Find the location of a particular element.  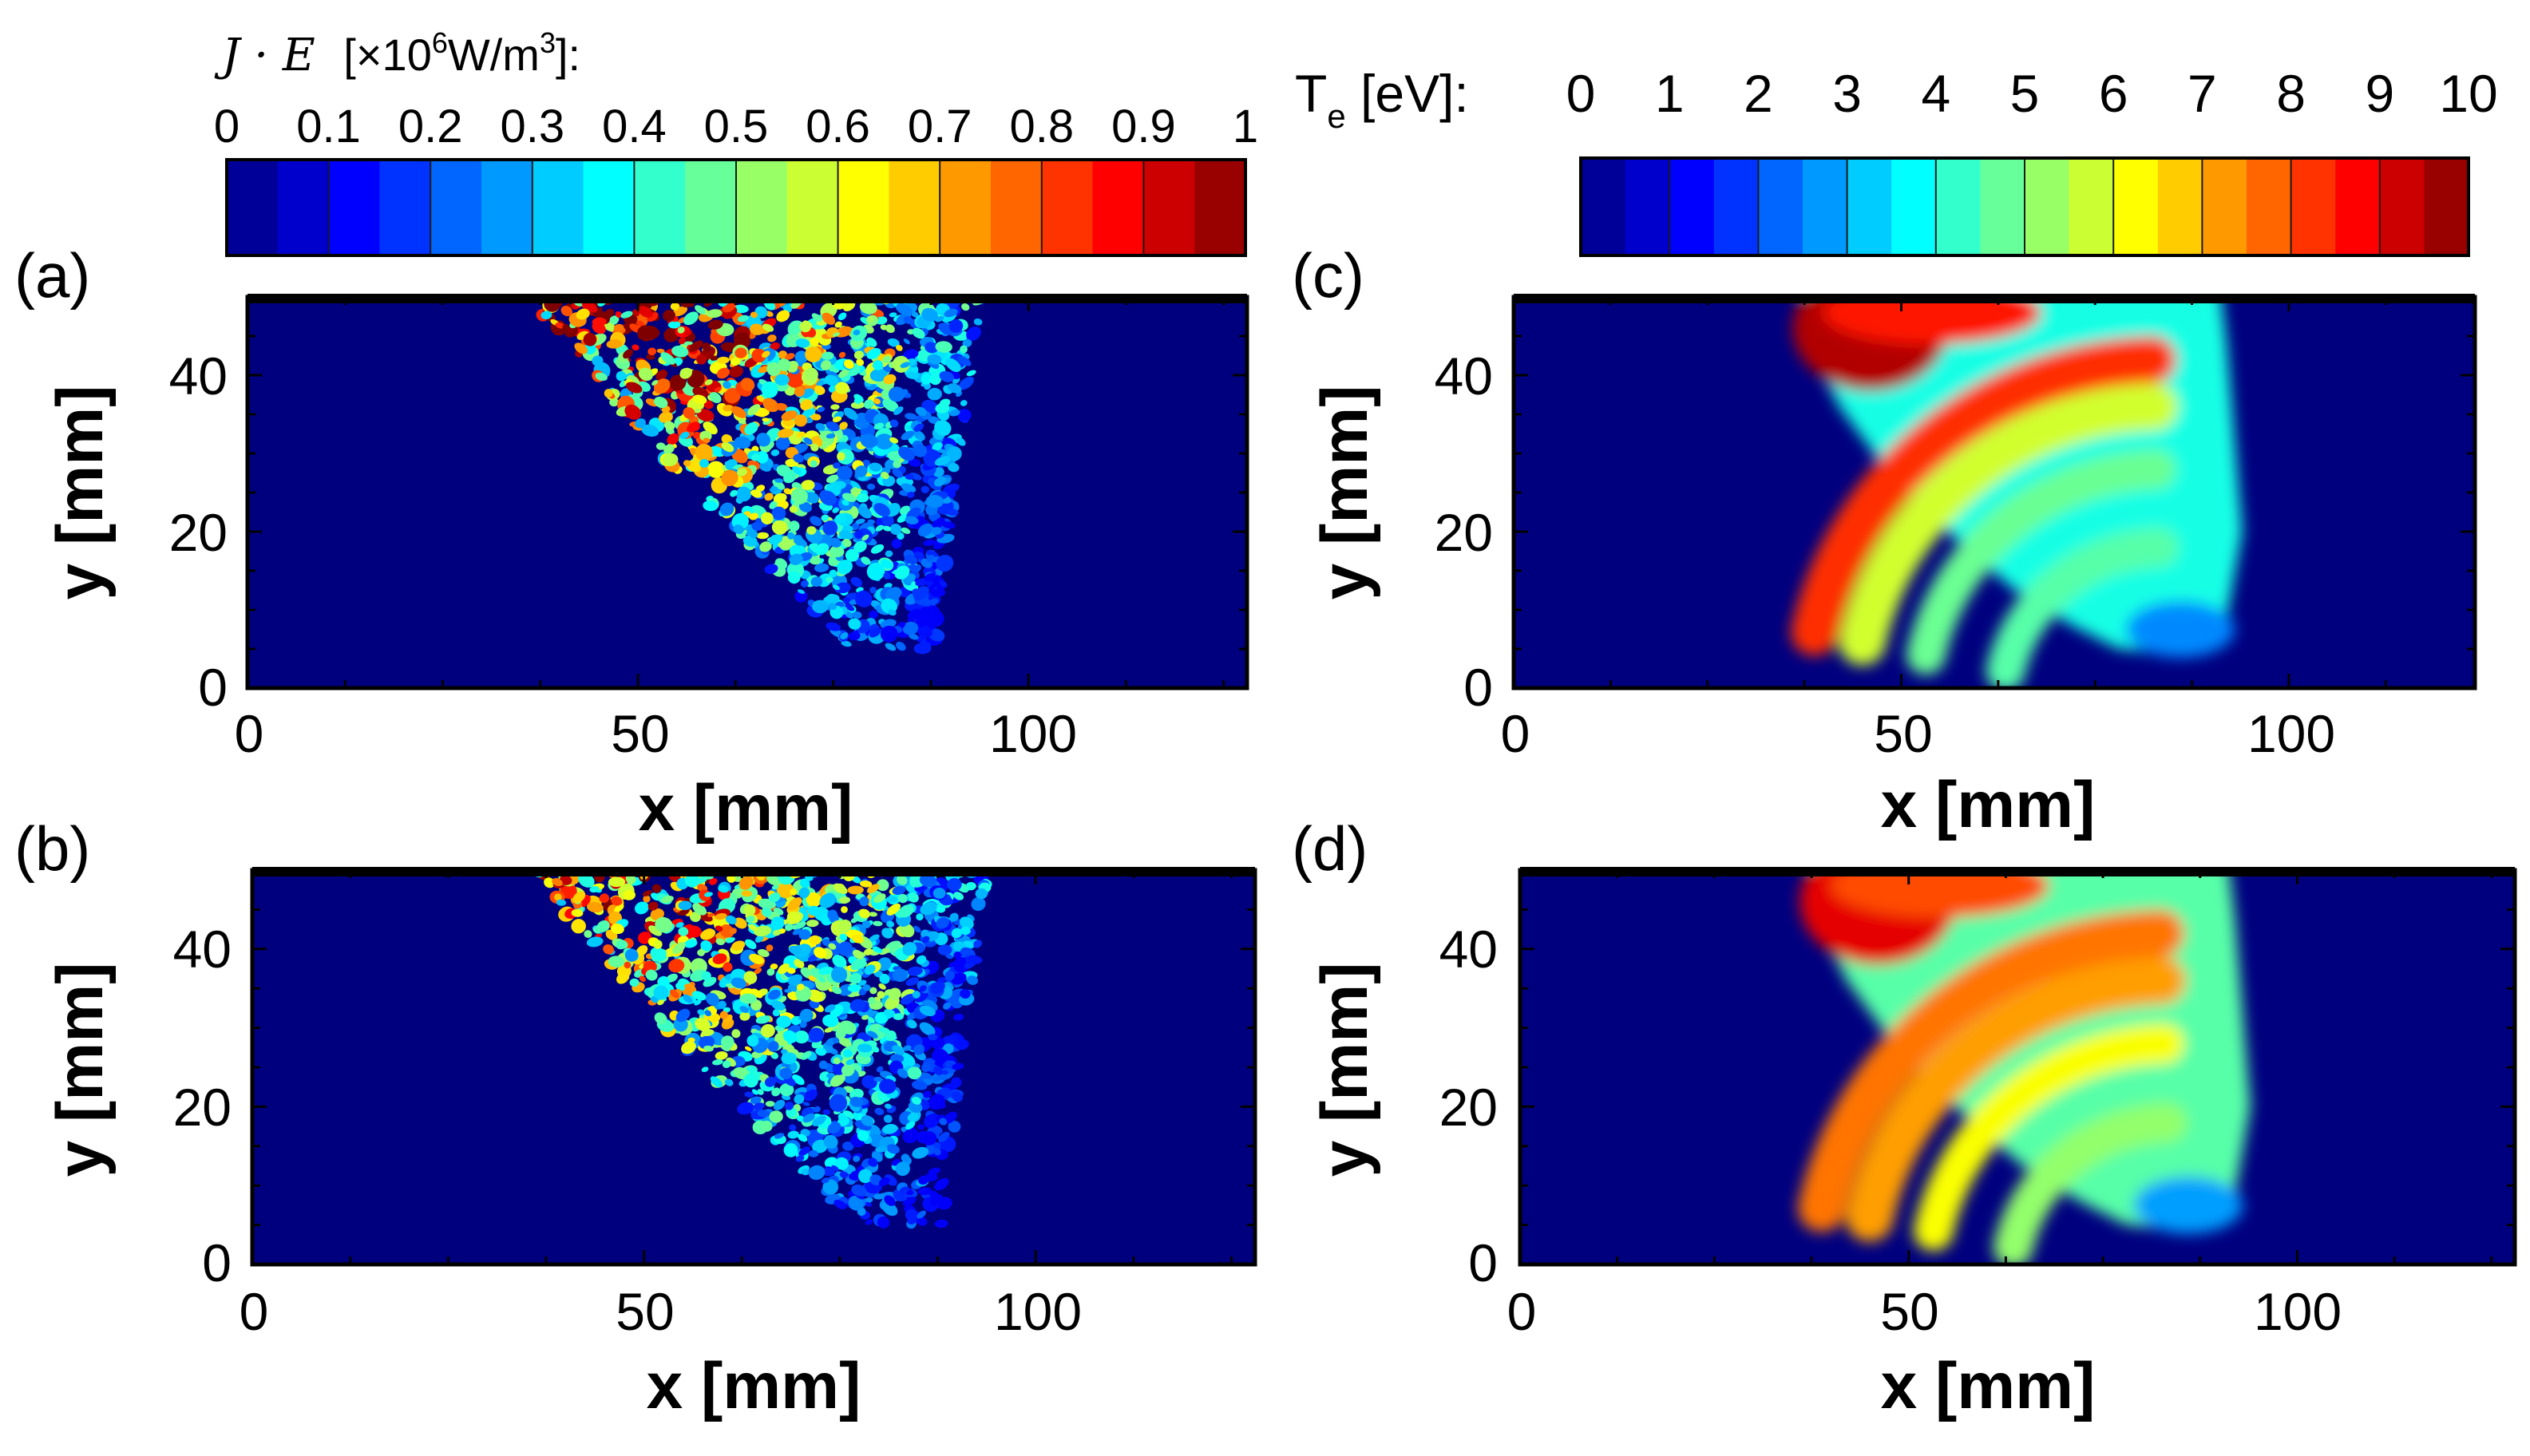

panel-a-ylabel: y [mm] is located at coordinates (80, 493).